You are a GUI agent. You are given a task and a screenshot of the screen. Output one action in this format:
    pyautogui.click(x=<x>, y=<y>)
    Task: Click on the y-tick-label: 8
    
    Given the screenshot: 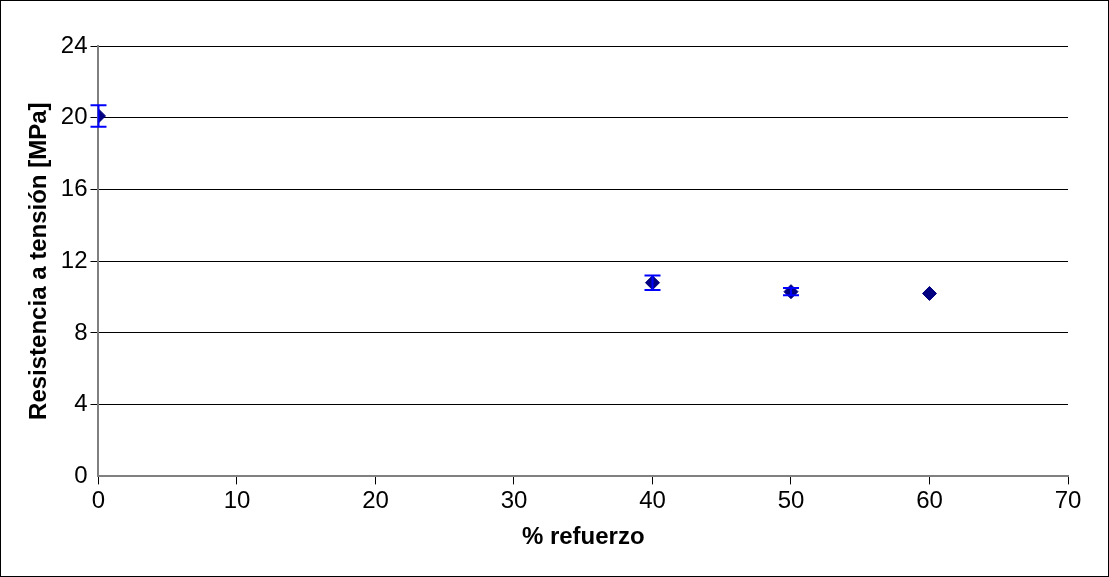 What is the action you would take?
    pyautogui.click(x=81, y=331)
    